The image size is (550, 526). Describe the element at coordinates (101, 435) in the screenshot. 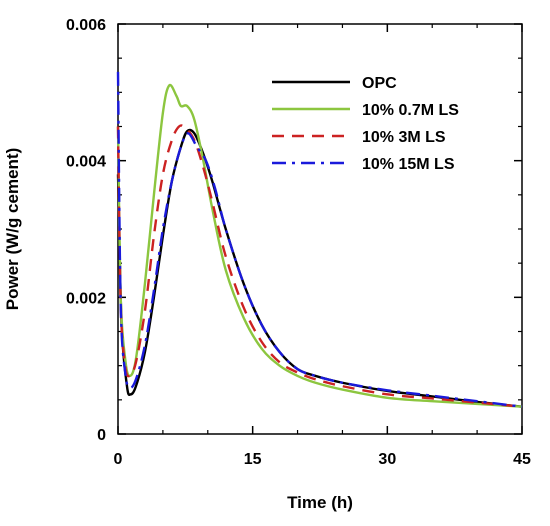

I see `y-tick-label: 0` at that location.